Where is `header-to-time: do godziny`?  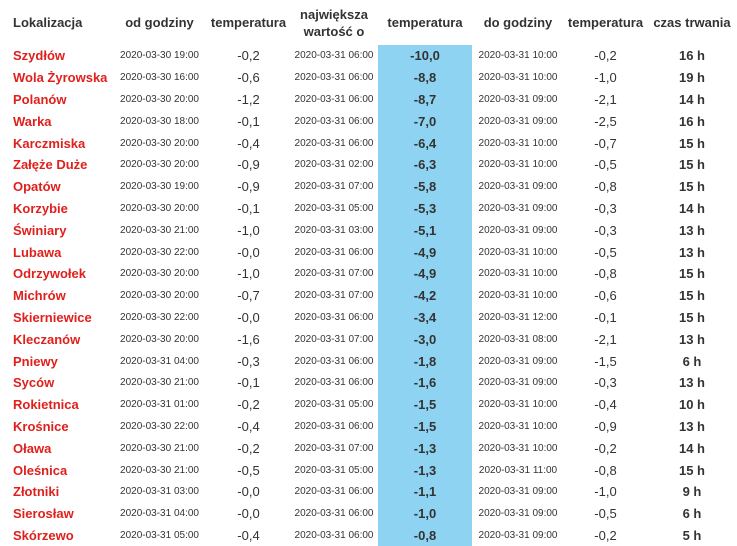 header-to-time: do godziny is located at coordinates (518, 22).